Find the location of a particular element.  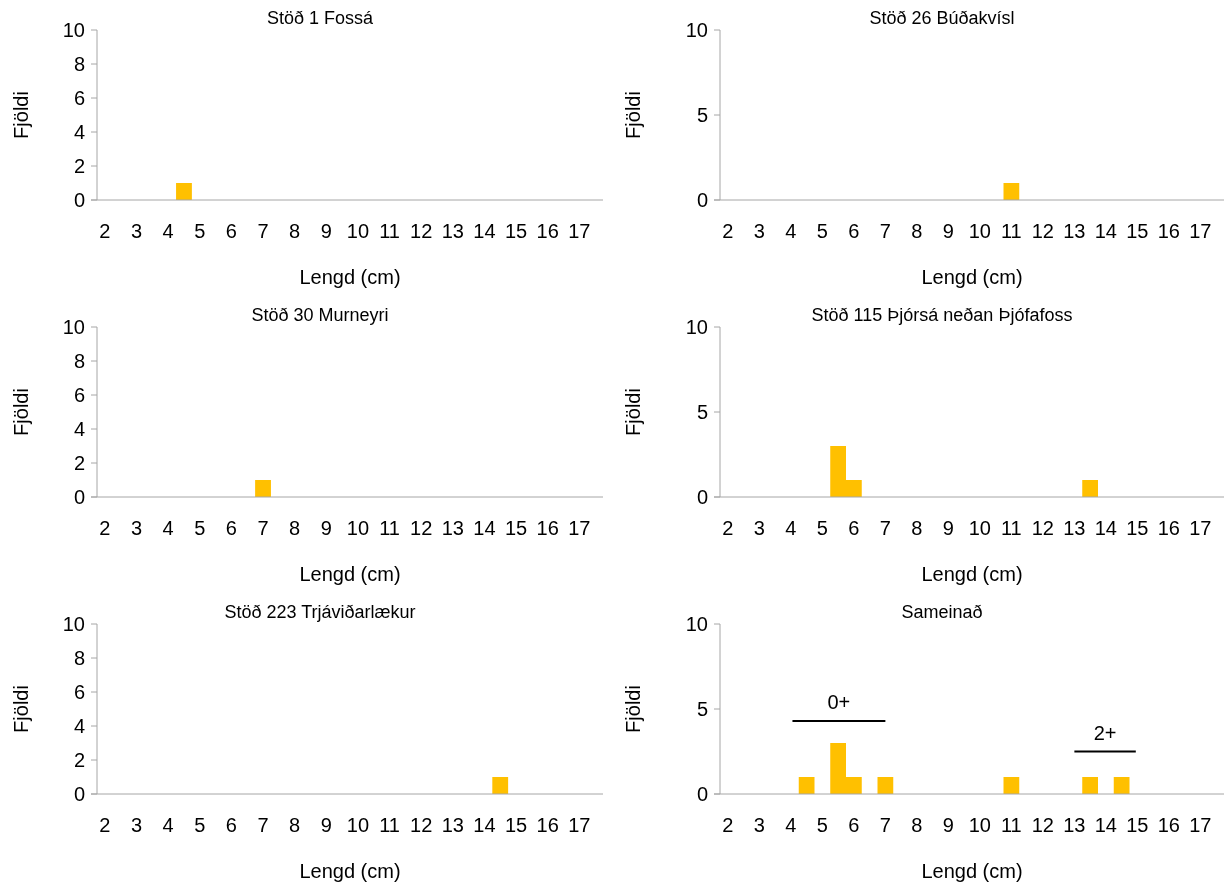

annotation: 2+ is located at coordinates (1105, 732).